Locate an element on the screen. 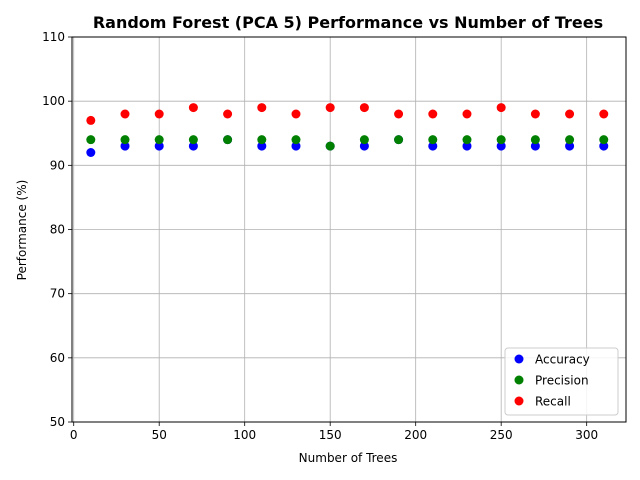 This screenshot has height=480, width=640. series-precision is located at coordinates (347, 143).